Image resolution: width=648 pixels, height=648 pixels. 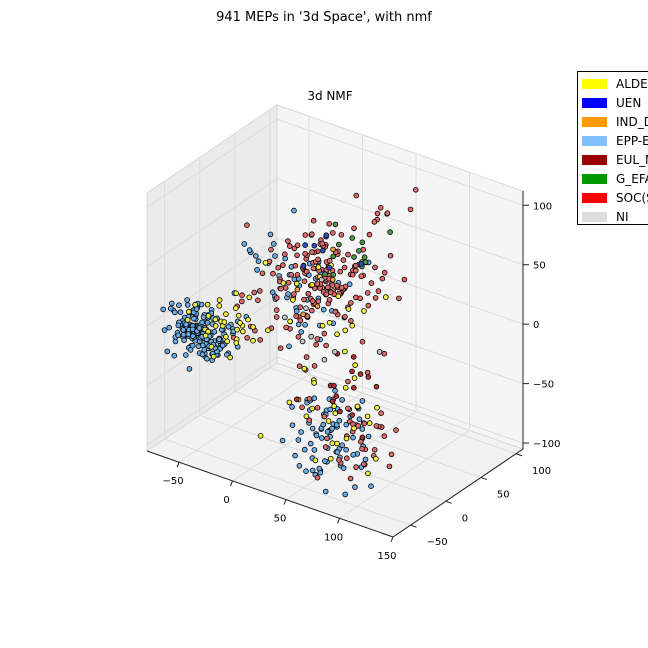 What do you see at coordinates (483, 479) in the screenshot?
I see `y-axis-tick` at bounding box center [483, 479].